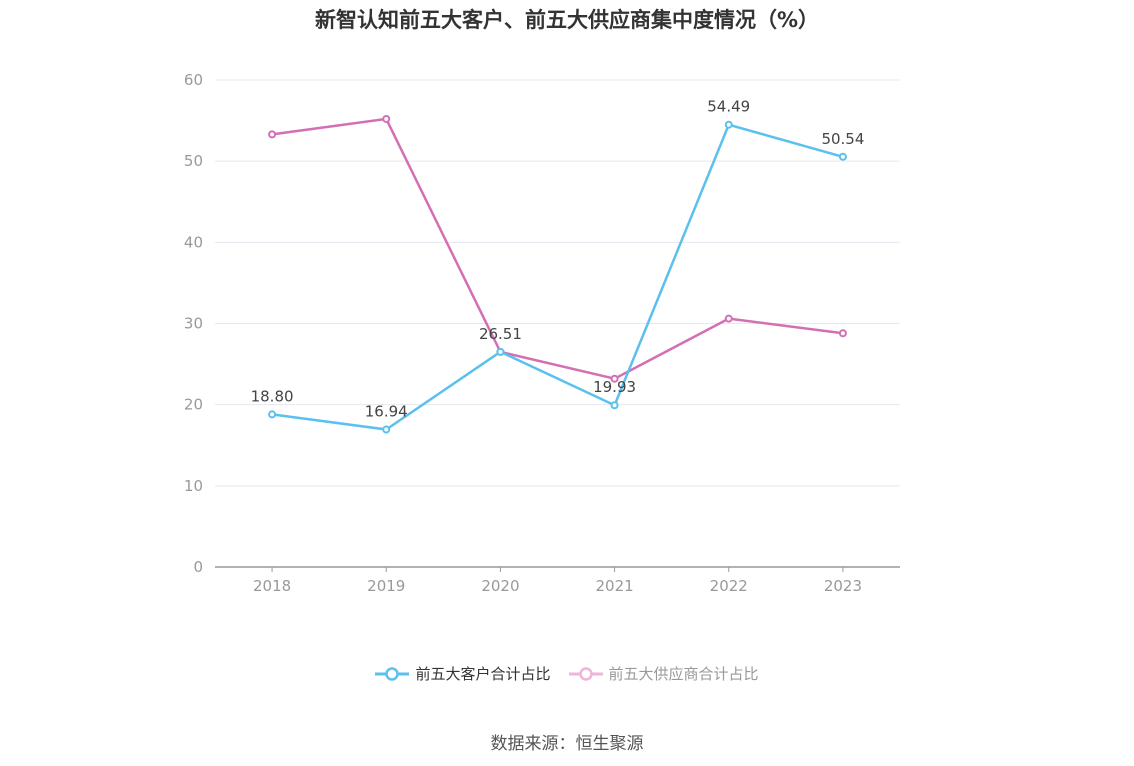  I want to click on y-tick-label: 50, so click(193, 161).